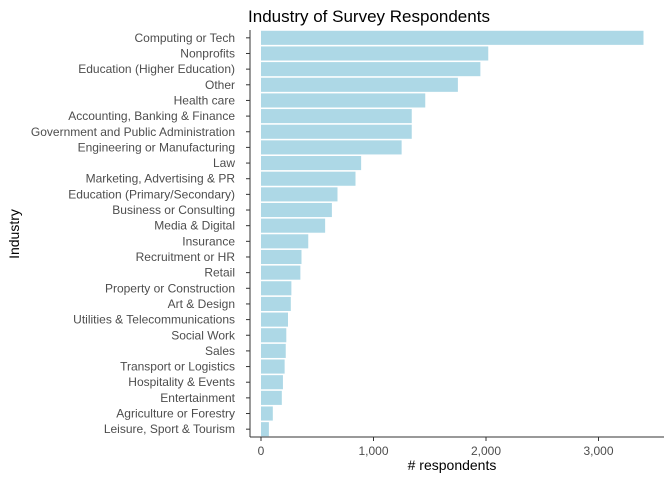 The height and width of the screenshot is (480, 672). I want to click on category-label: Retail, so click(219, 273).